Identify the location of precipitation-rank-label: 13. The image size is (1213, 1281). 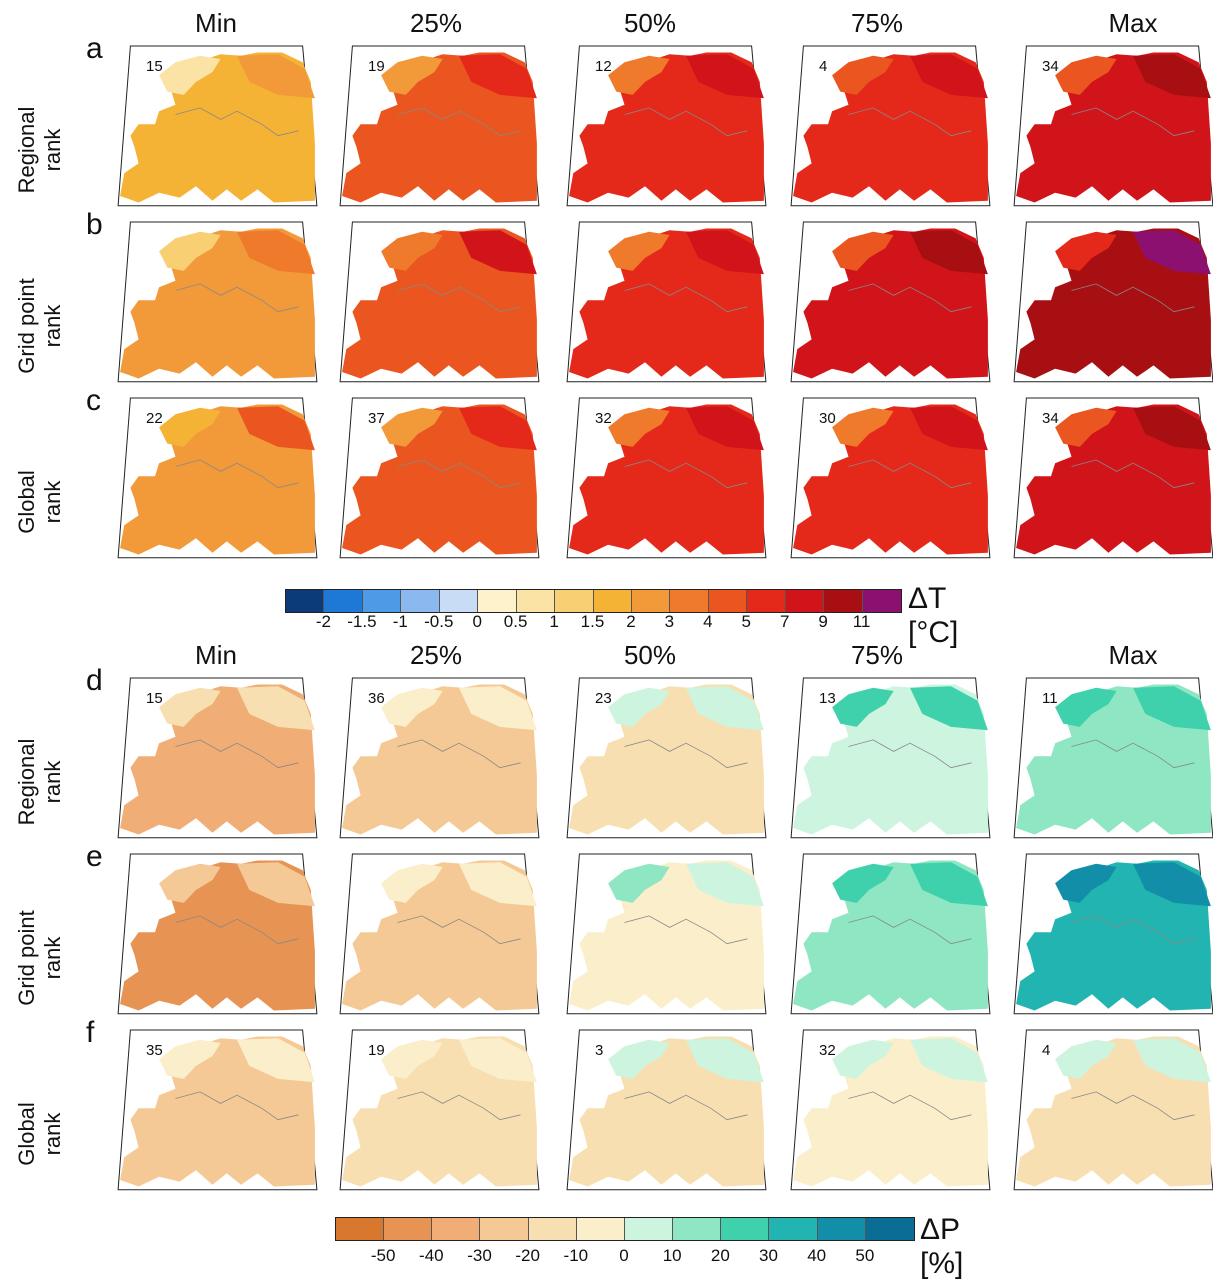
(827, 698).